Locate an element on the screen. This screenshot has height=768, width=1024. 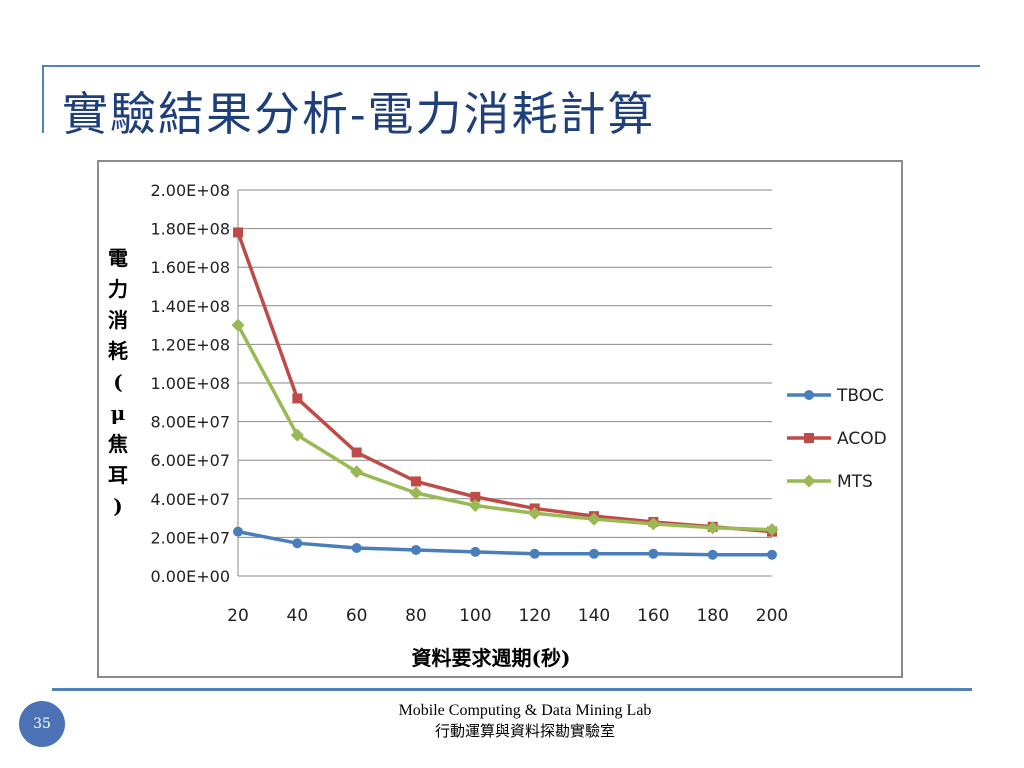
y-tick-label: 1.40E+08 is located at coordinates (191, 306).